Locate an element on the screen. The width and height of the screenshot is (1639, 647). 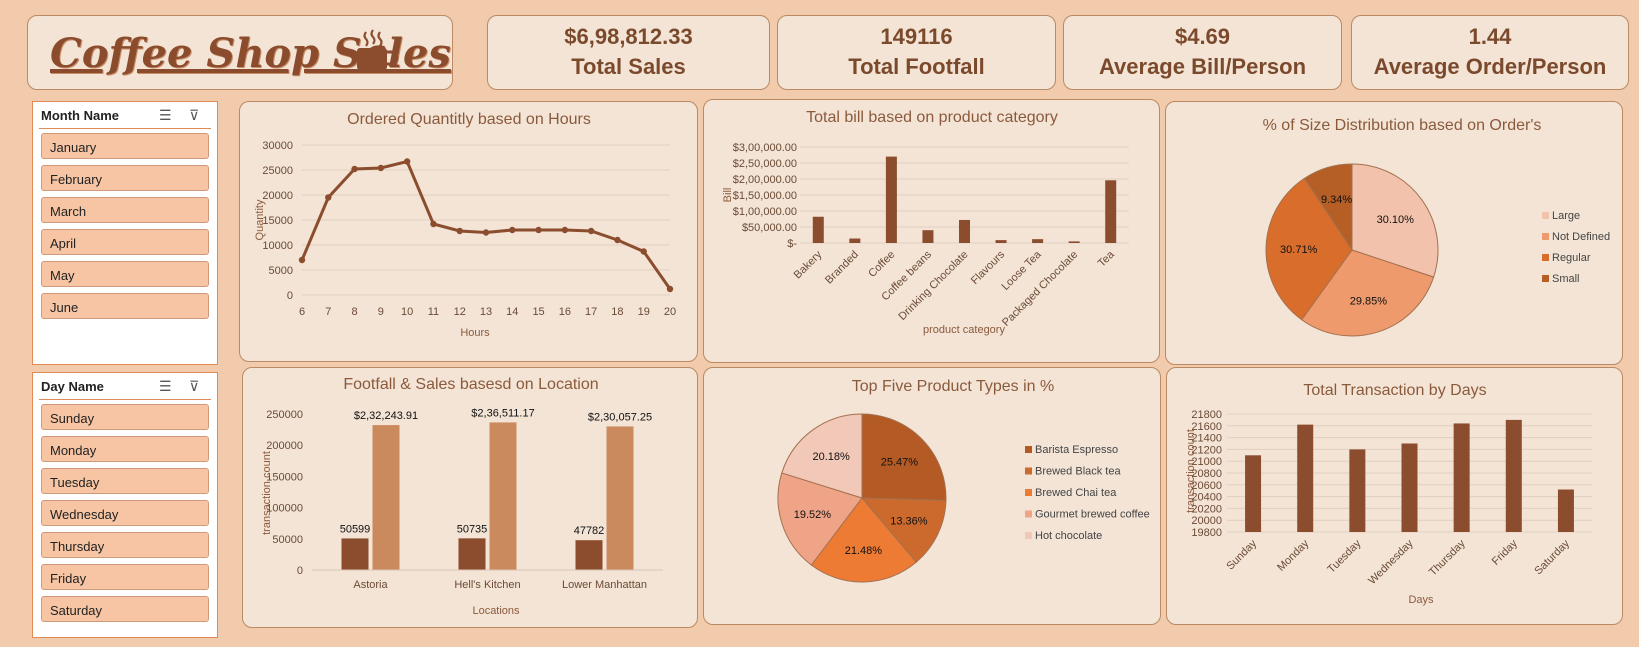
y-tick-label: 21200 is located at coordinates (1206, 450).